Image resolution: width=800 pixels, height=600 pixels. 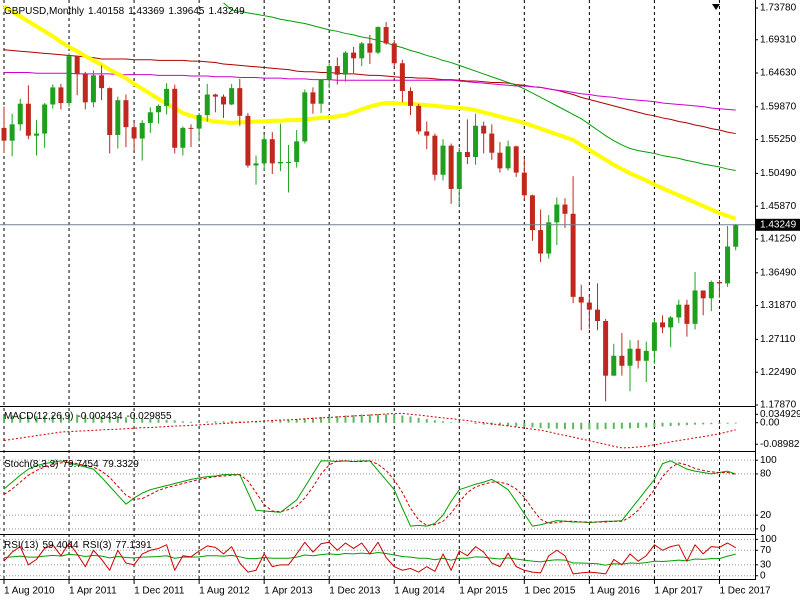 I want to click on x-tick-label: 1 Apr 2011, so click(x=93, y=591).